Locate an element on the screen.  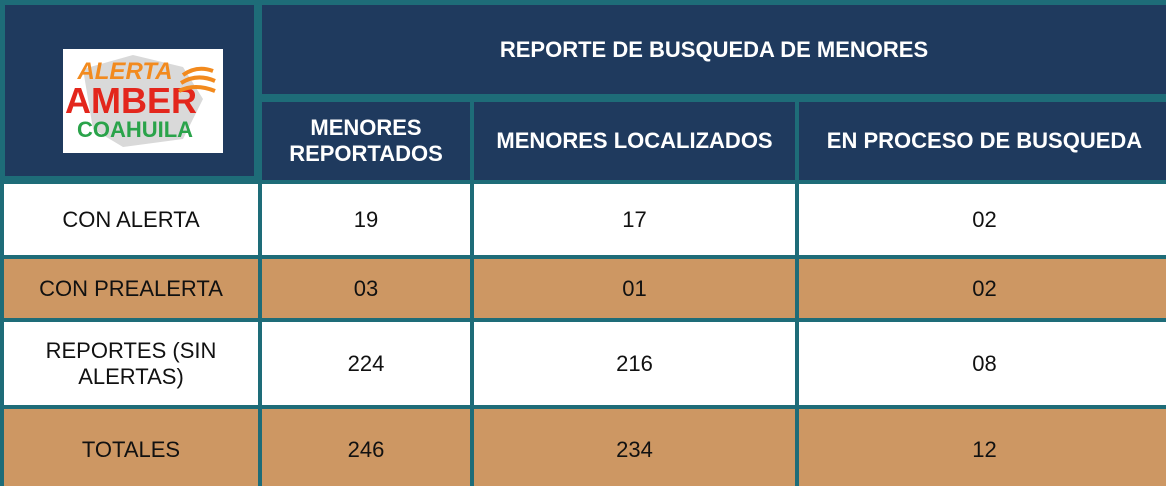
column-header: EN PROCESO DE BUSQUEDA is located at coordinates (982, 141).